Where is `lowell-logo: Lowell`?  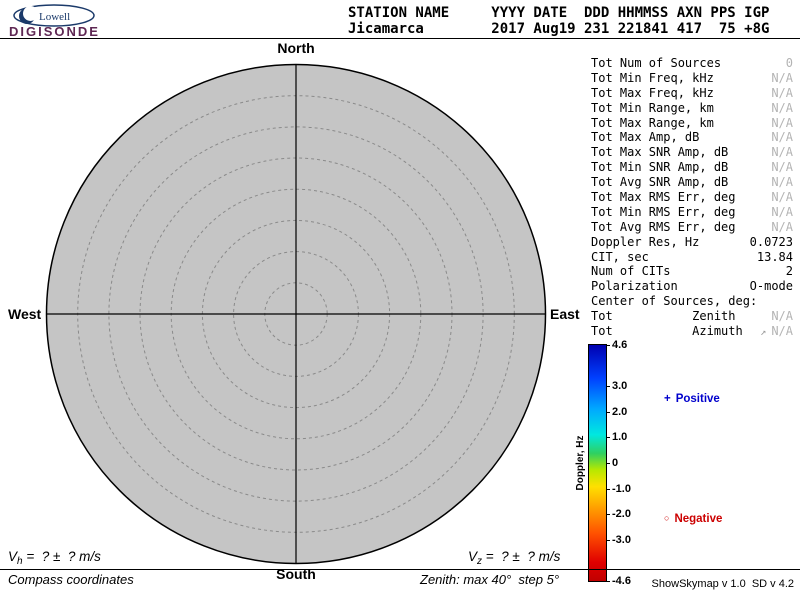 lowell-logo: Lowell is located at coordinates (54, 15).